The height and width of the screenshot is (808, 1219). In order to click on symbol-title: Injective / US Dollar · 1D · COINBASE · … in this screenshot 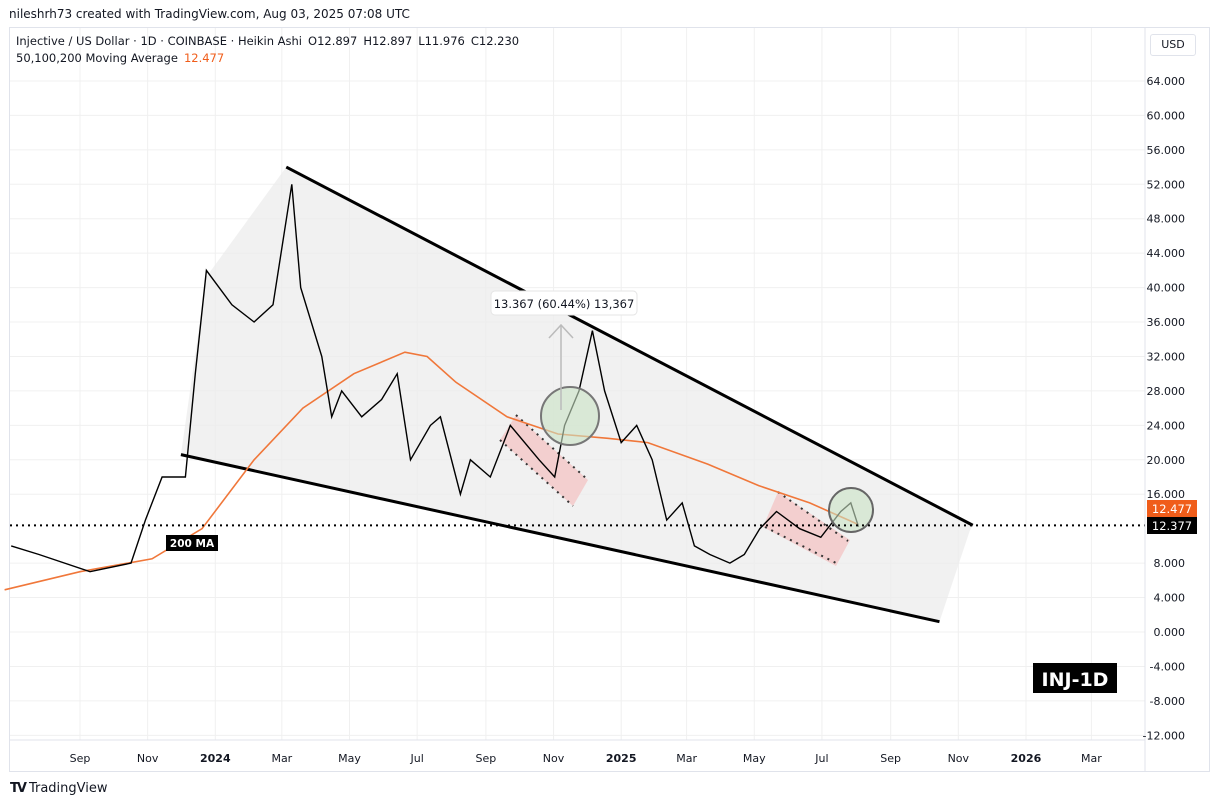, I will do `click(159, 41)`.